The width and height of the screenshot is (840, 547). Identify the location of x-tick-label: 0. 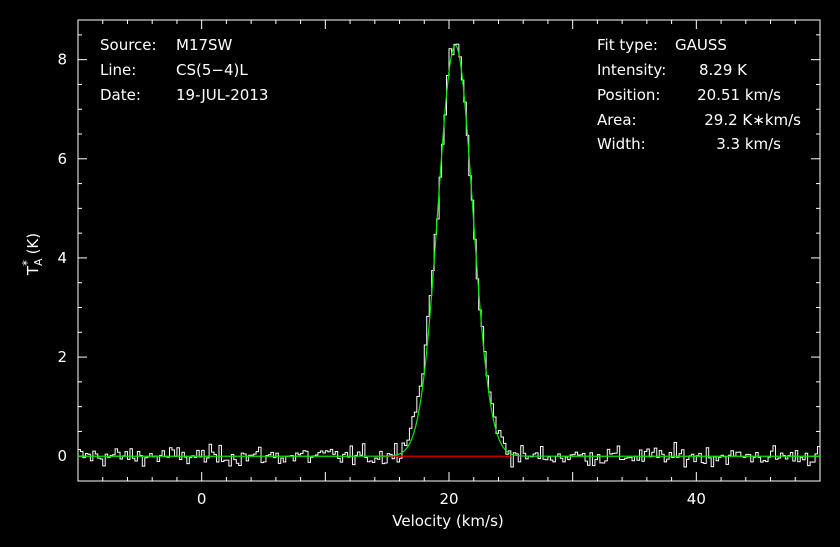
(202, 499).